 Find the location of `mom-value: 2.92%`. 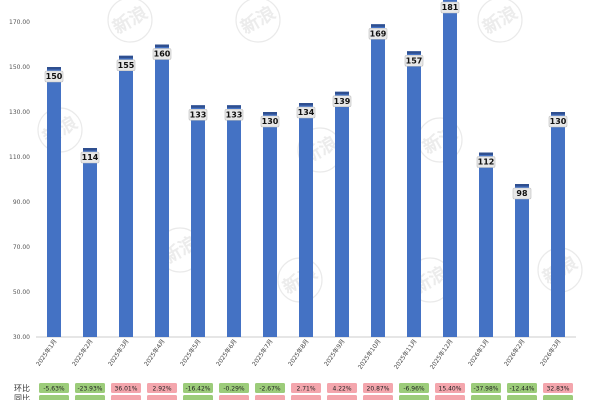

mom-value: 2.92% is located at coordinates (161, 389).